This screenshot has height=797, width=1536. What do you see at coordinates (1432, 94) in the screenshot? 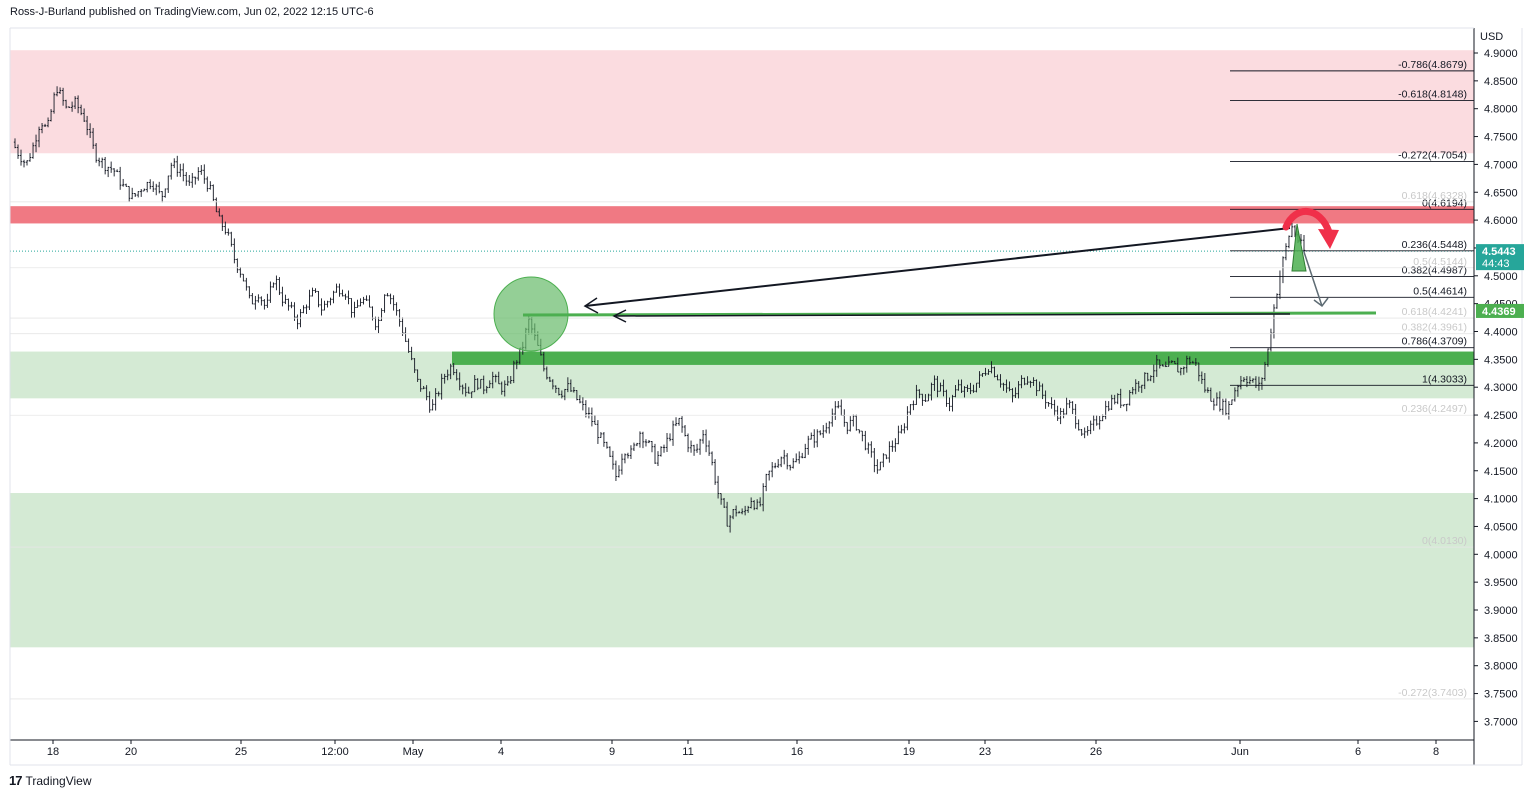
I see `fib-level-label: -0.618(4.8148)` at bounding box center [1432, 94].